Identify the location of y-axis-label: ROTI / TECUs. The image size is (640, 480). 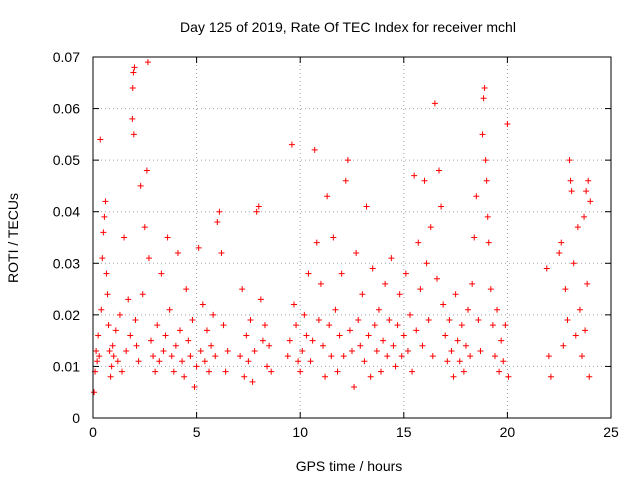
(13, 238).